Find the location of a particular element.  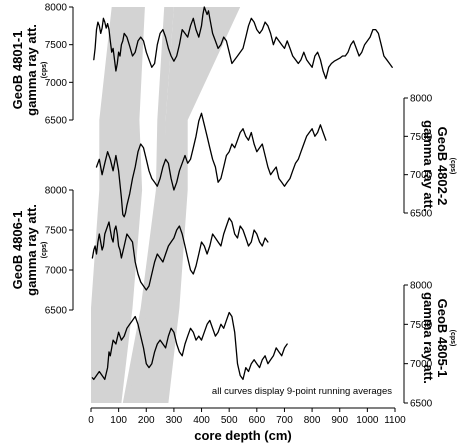

x-tick-label: 900 is located at coordinates (339, 420).